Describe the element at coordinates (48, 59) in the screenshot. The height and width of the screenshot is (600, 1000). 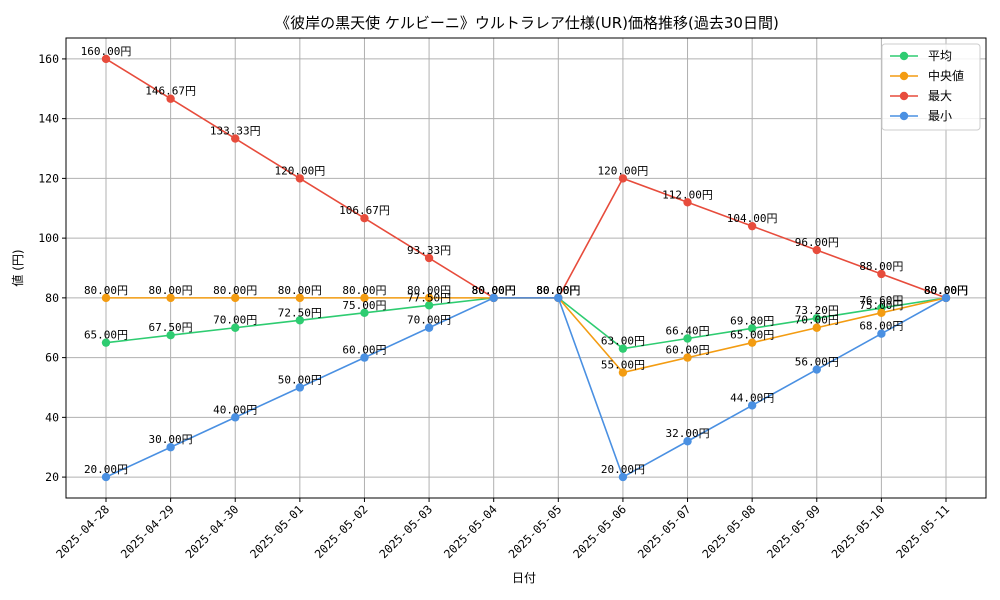
I see `y-tick-label: 160` at that location.